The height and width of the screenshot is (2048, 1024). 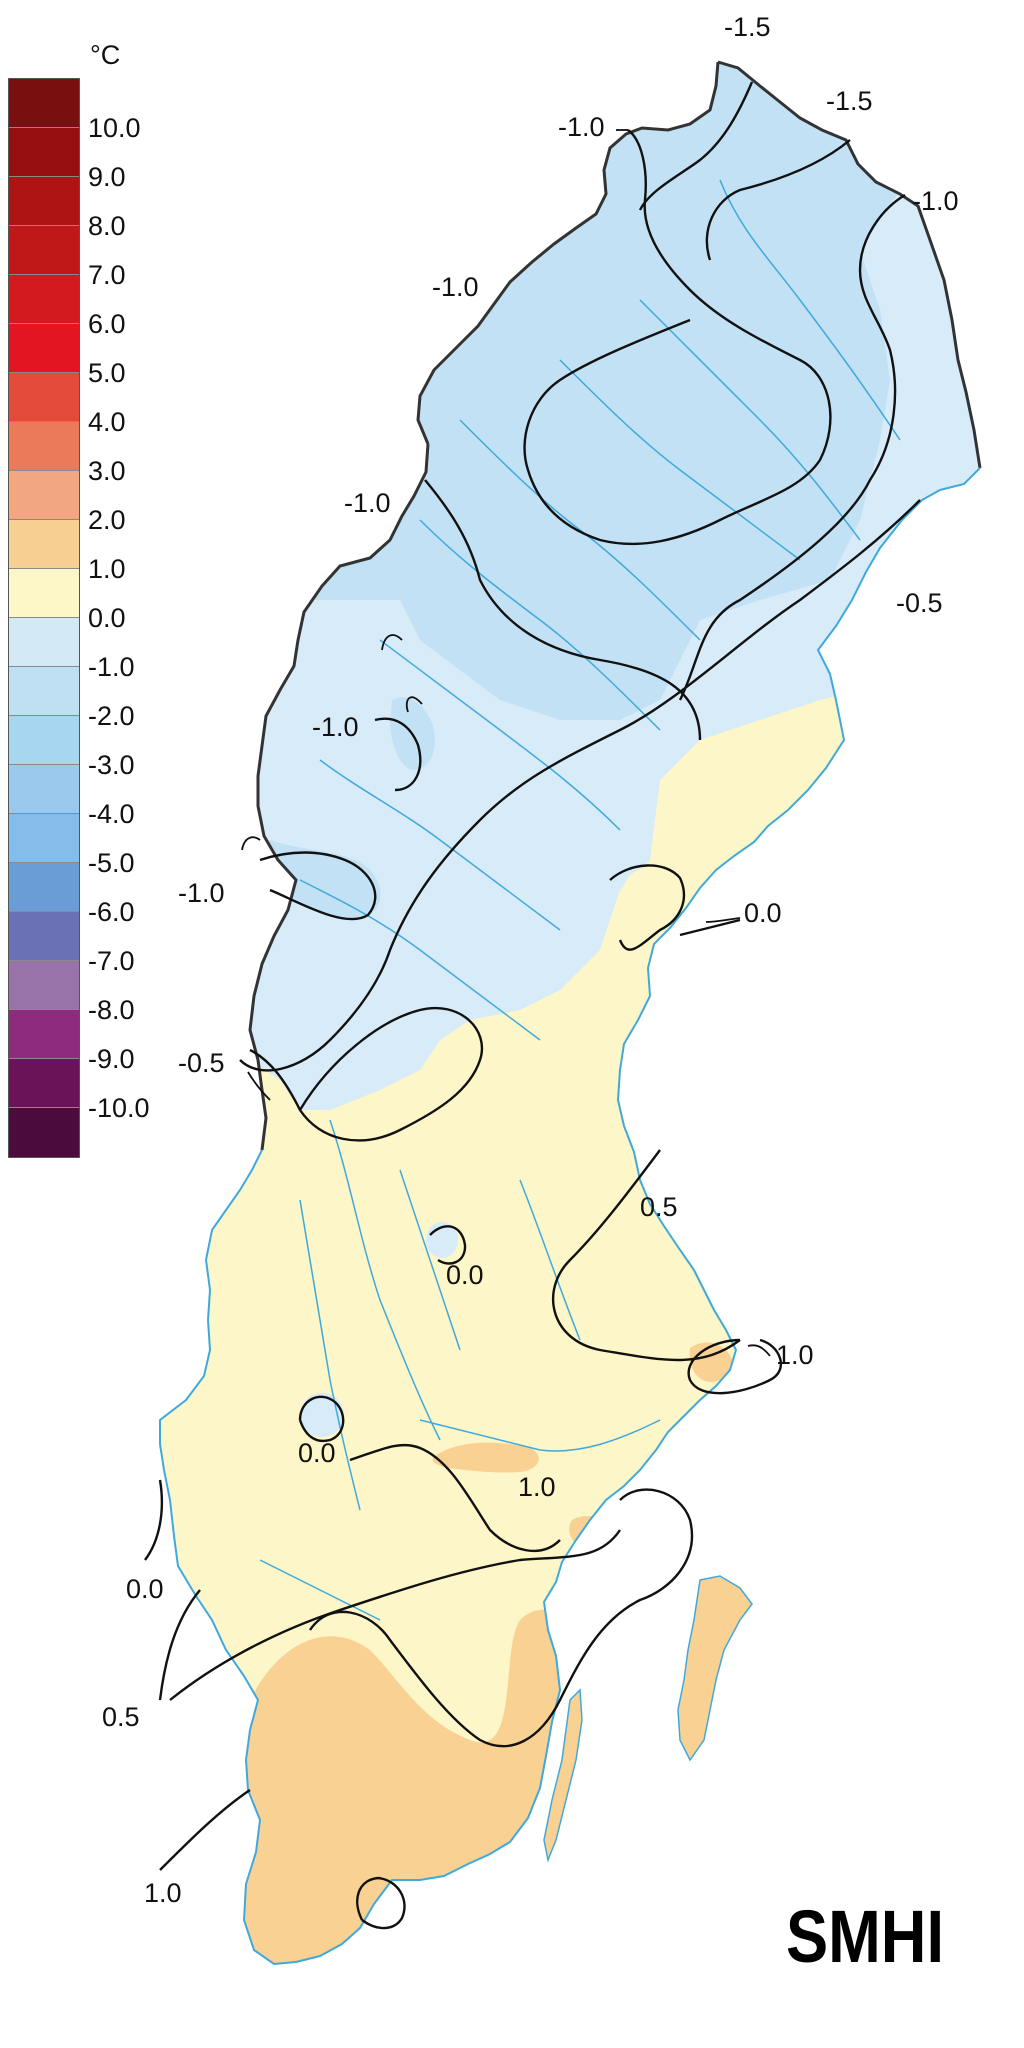 I want to click on legend-tick-label: -6.0, so click(x=111, y=912).